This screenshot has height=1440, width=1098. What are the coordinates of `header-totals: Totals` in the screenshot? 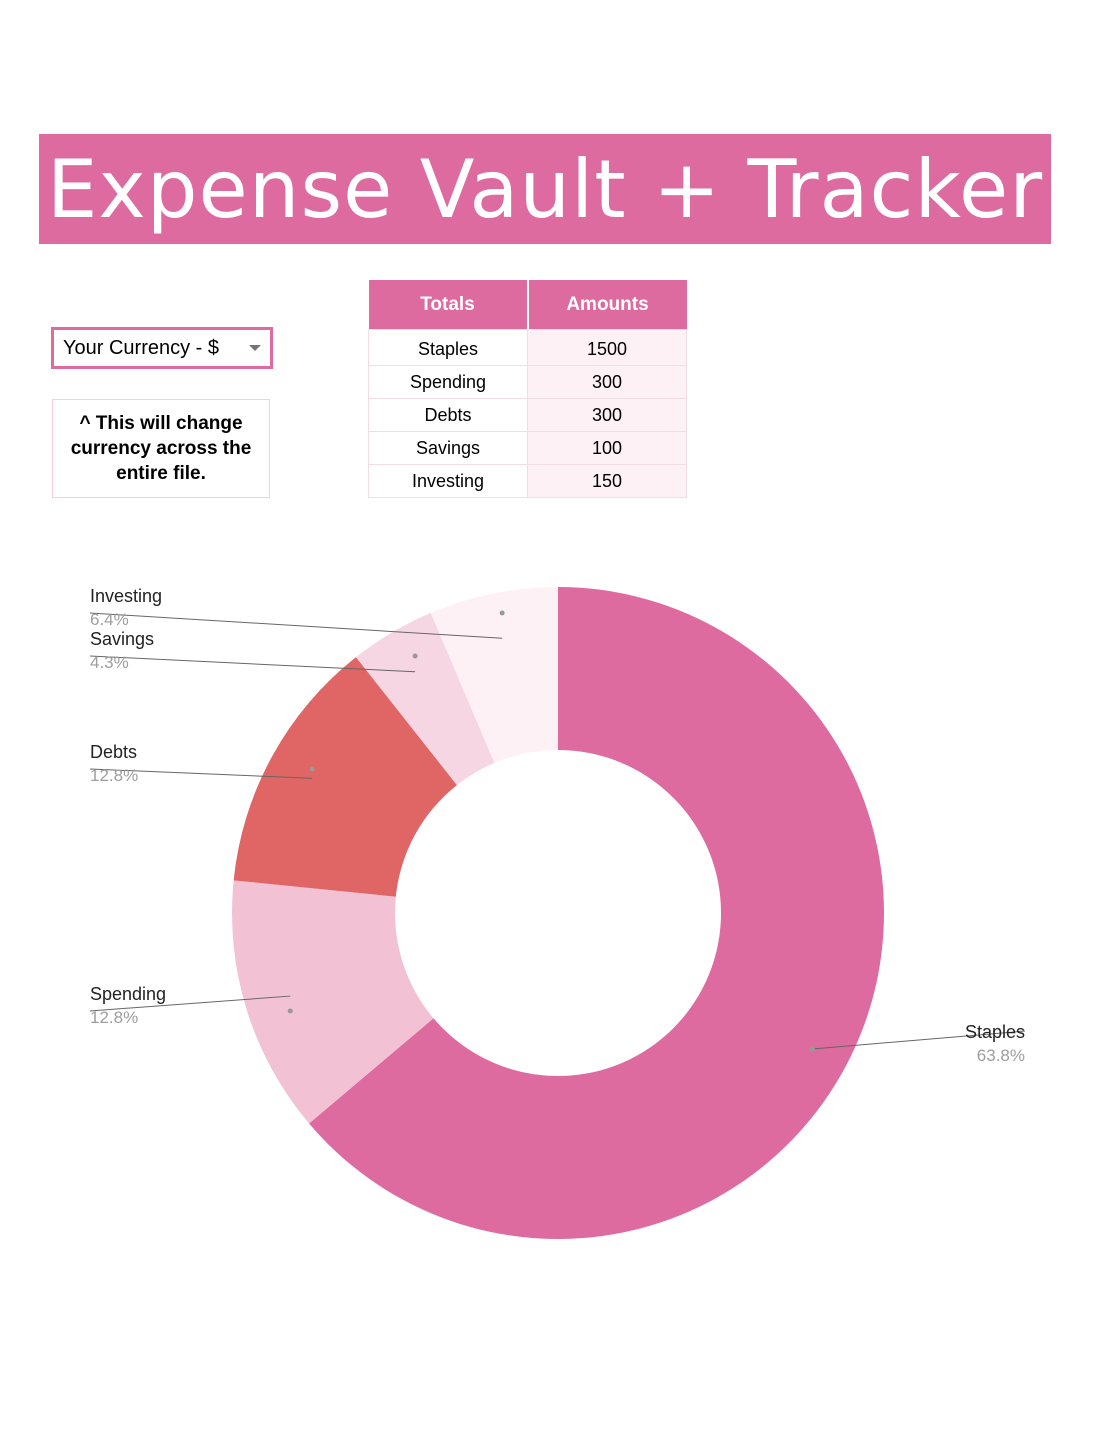 It's located at (448, 305).